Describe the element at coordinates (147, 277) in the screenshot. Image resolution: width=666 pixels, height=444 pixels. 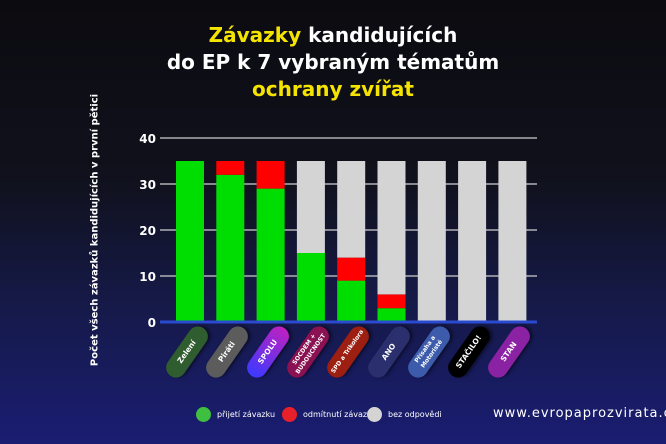
I see `y-tick-label: 10` at that location.